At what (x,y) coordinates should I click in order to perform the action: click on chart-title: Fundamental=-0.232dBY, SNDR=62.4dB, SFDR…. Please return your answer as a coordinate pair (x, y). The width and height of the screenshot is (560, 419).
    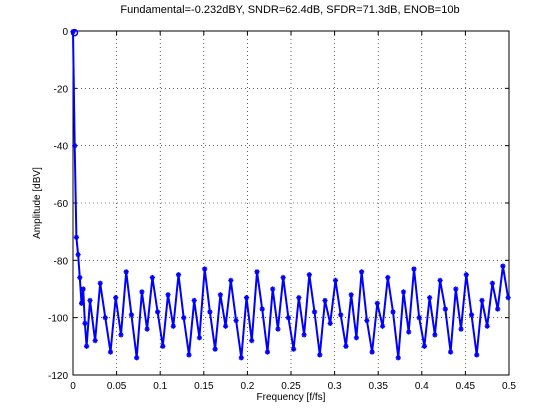
    Looking at the image, I should click on (289, 10).